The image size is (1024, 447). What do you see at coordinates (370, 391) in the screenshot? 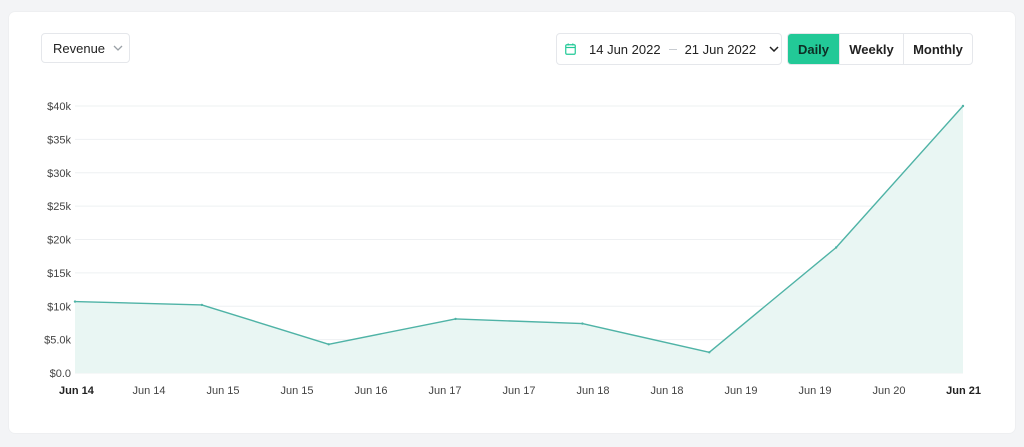
I see `x-tick-label: Jun 16` at bounding box center [370, 391].